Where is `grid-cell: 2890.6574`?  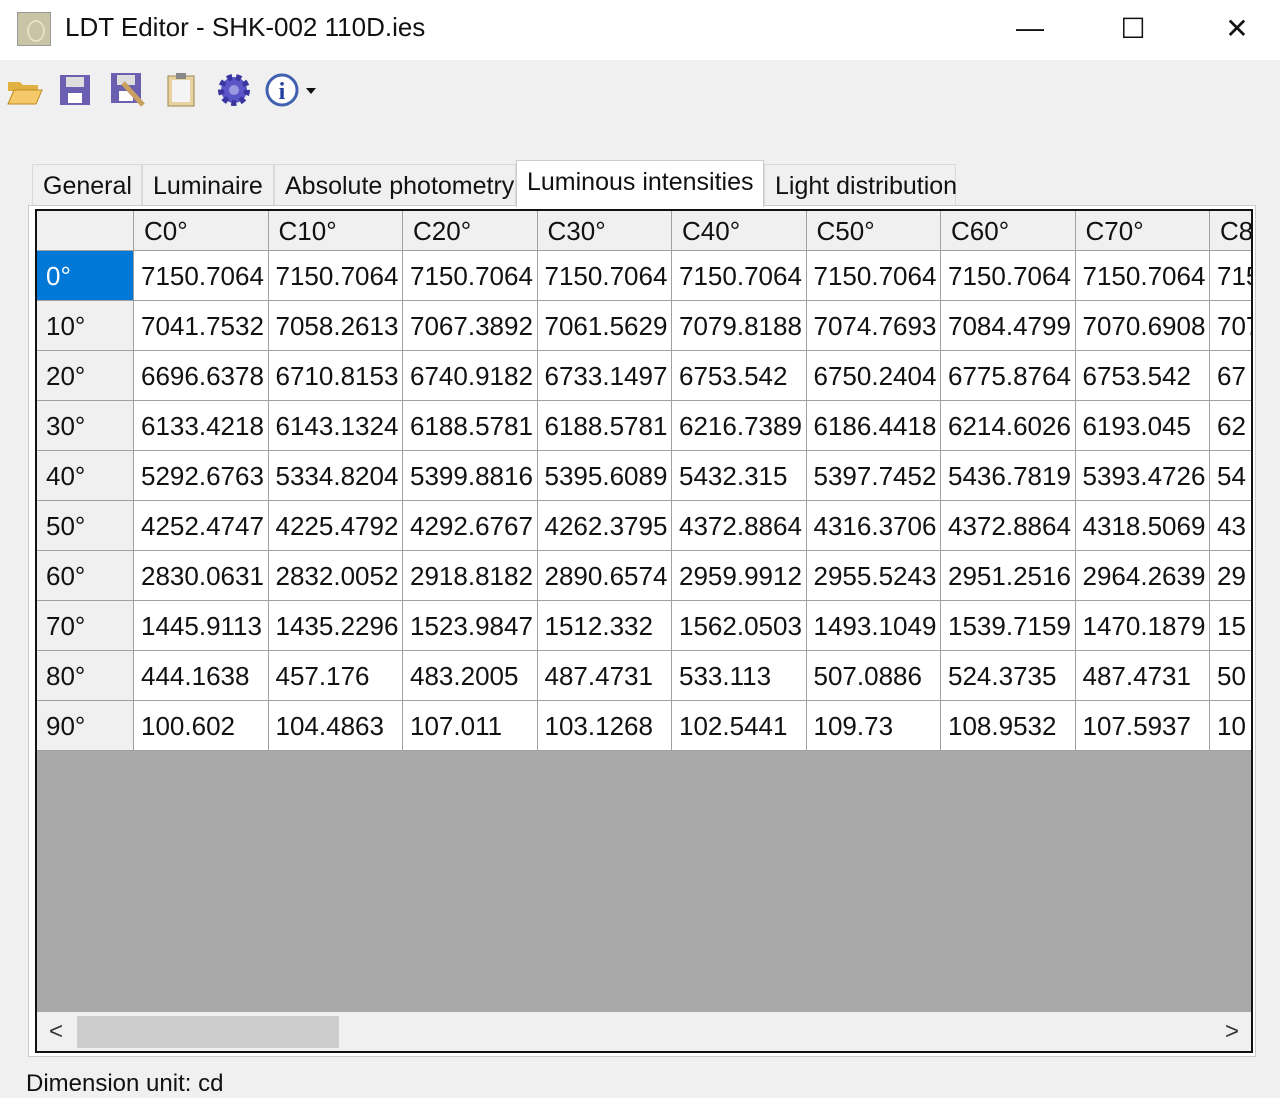 grid-cell: 2890.6574 is located at coordinates (604, 576).